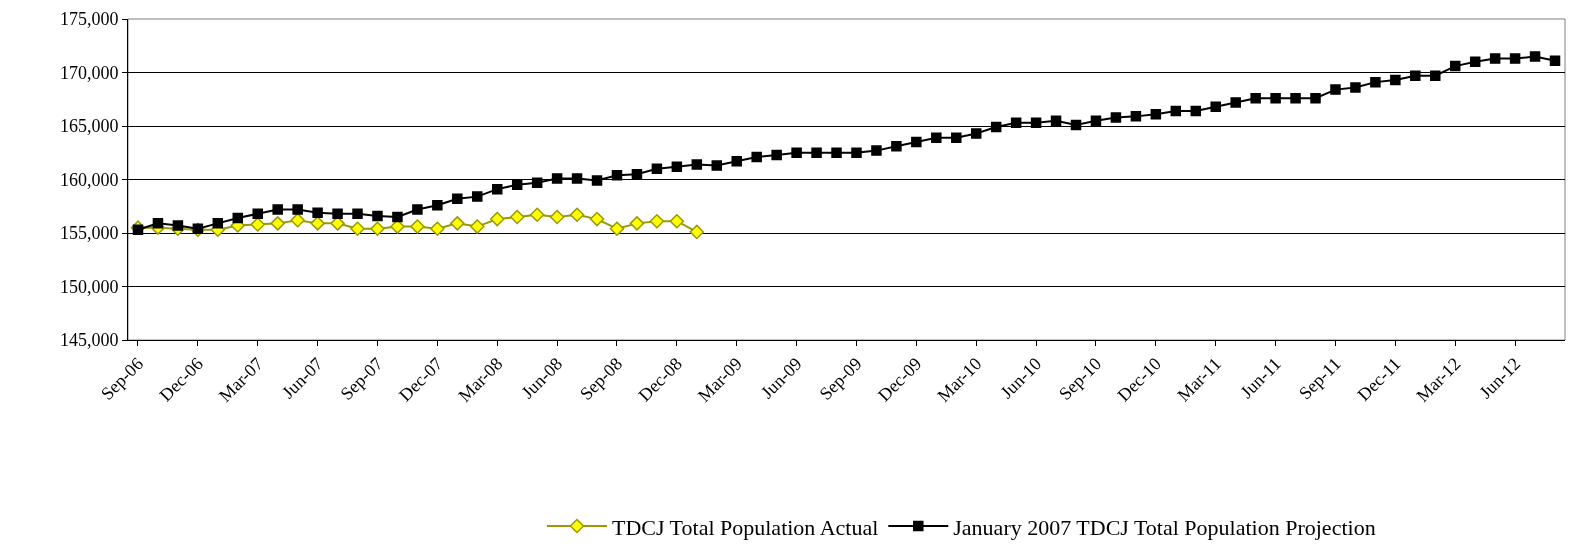 The height and width of the screenshot is (551, 1569). I want to click on y-tick-label: 145,000, so click(89, 340).